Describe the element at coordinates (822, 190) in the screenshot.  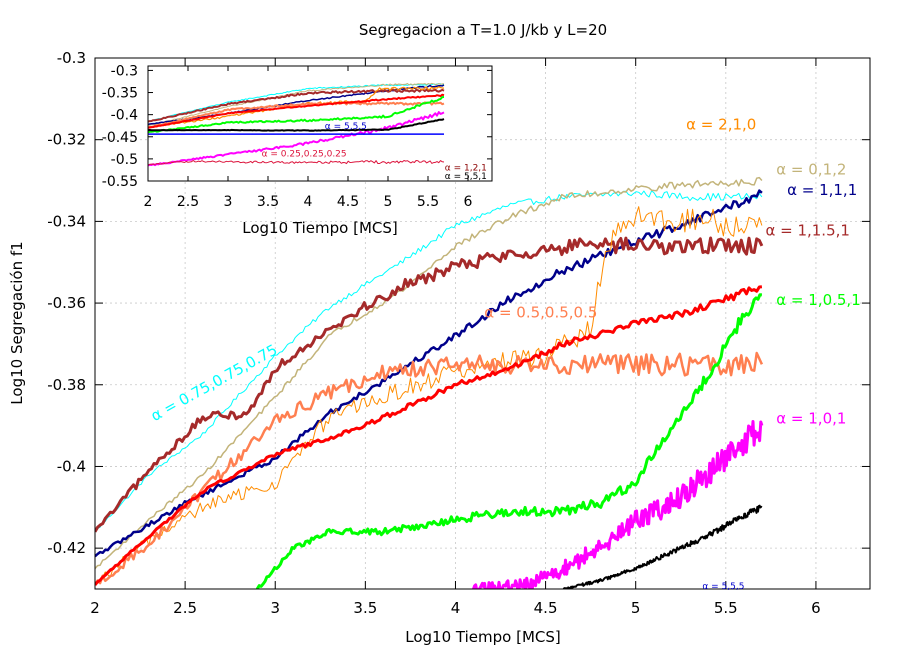
I see `series-label: α = 1,1,1` at that location.